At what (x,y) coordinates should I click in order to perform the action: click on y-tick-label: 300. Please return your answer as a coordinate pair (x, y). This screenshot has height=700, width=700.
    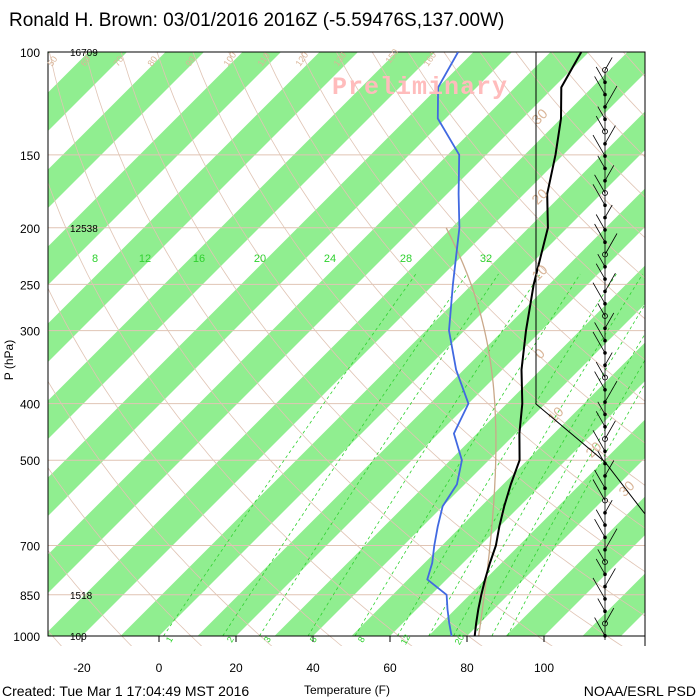
    Looking at the image, I should click on (30, 332).